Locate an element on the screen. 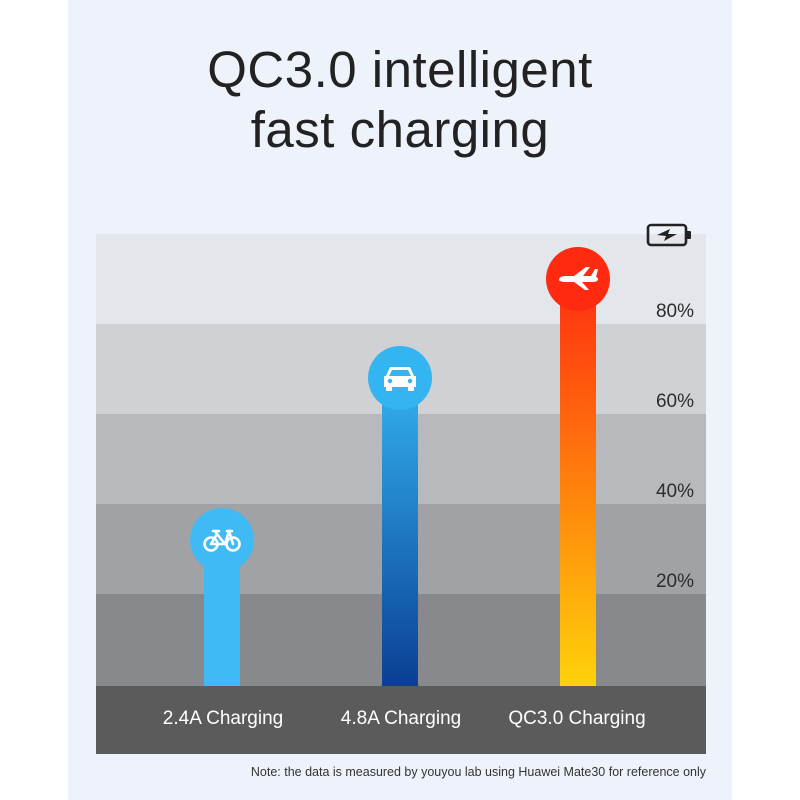 Image resolution: width=800 pixels, height=800 pixels. category-band is located at coordinates (401, 720).